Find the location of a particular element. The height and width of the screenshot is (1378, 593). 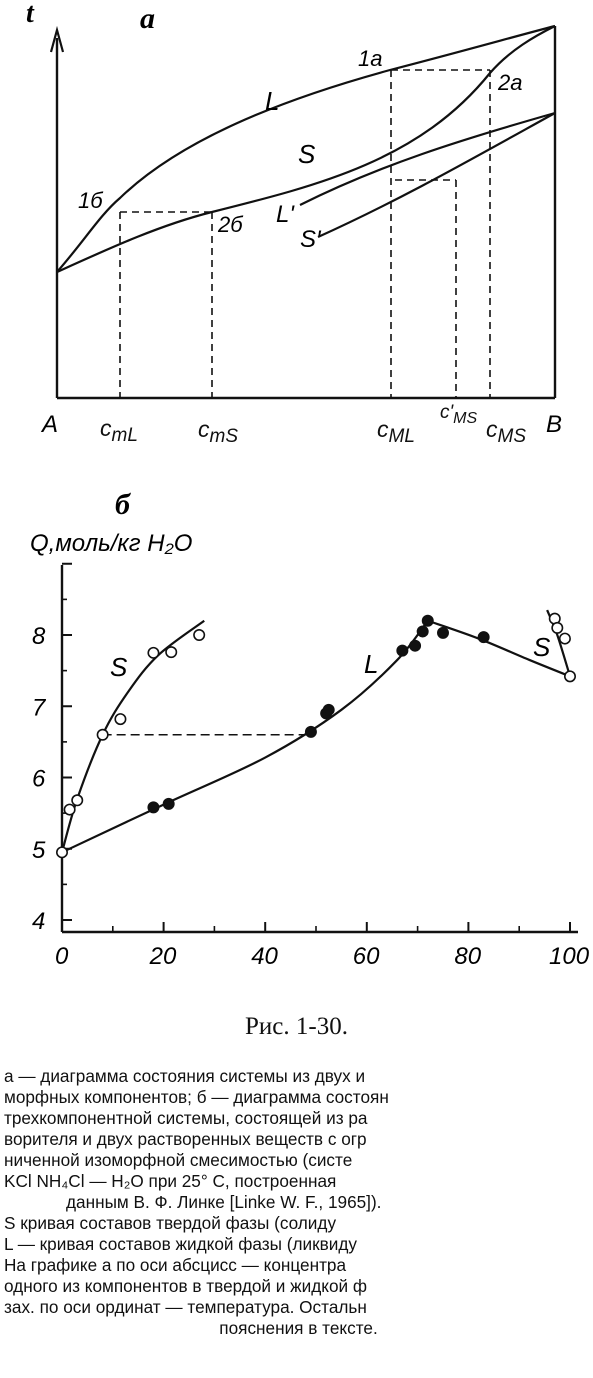

b-curve-l-left is located at coordinates (245, 737).